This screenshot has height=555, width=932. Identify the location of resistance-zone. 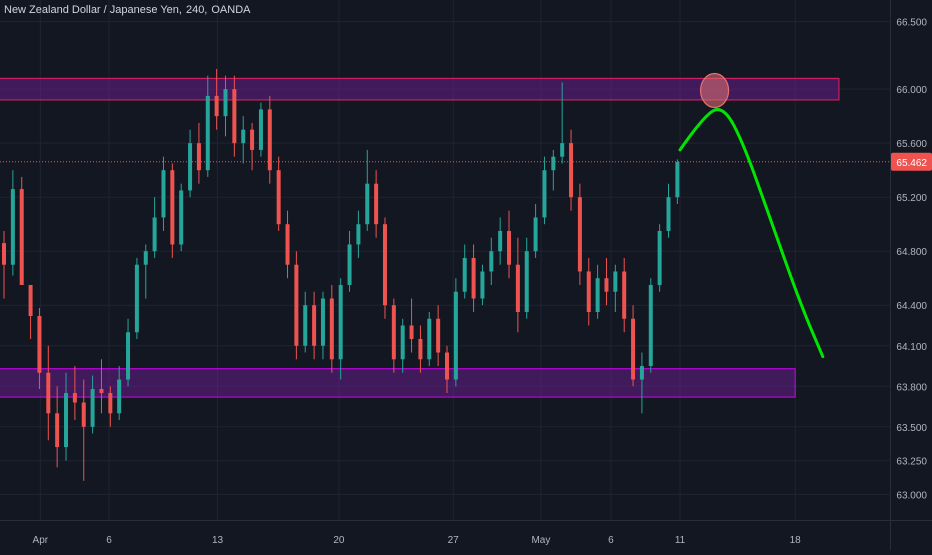
(420, 89).